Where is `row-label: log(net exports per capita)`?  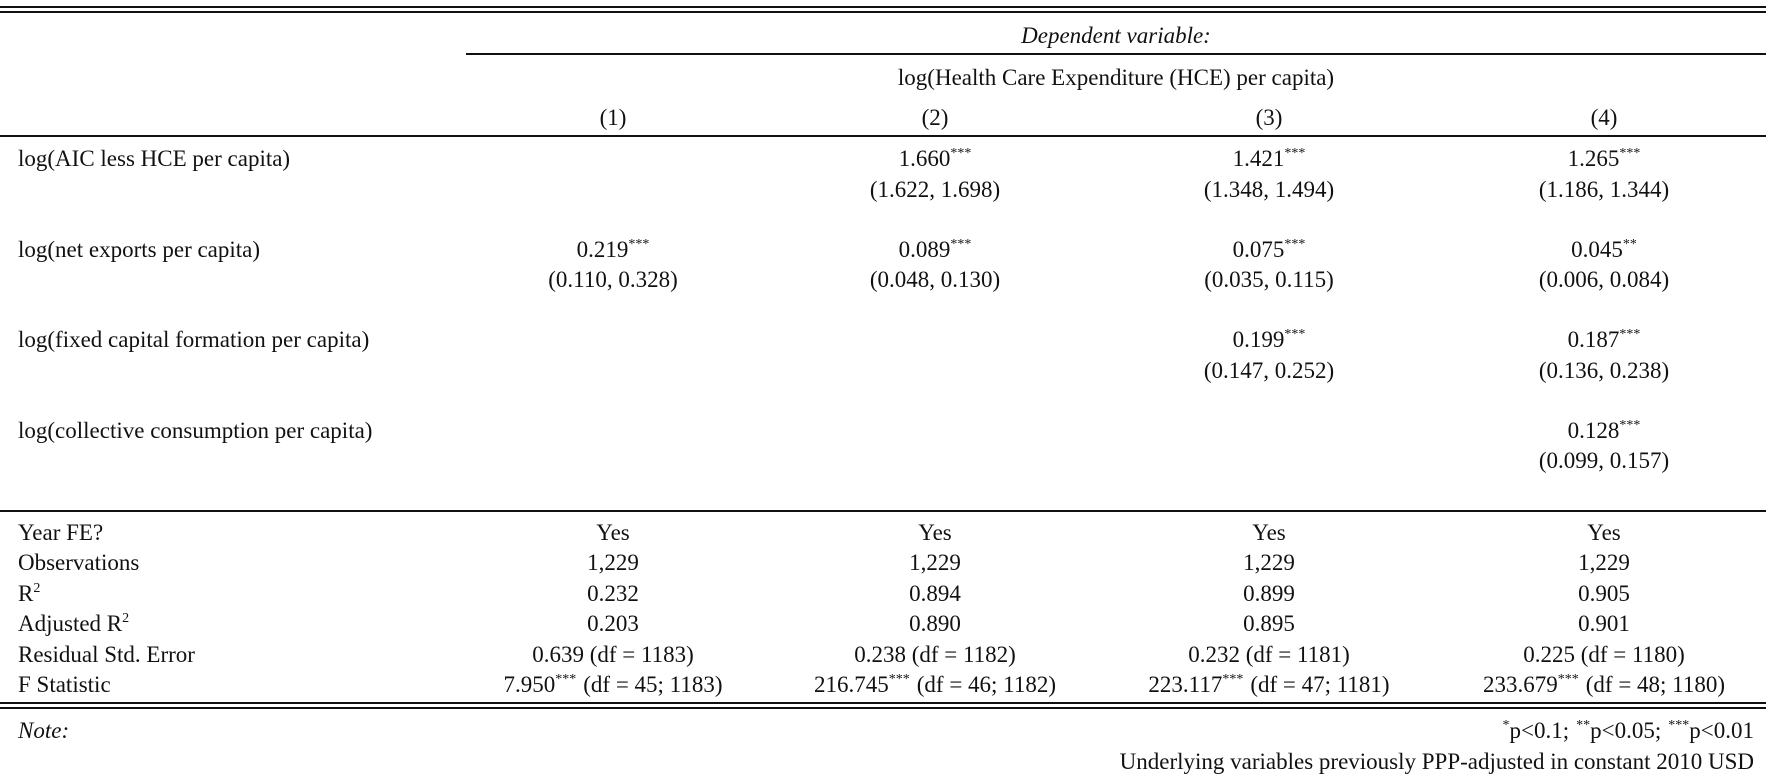
row-label: log(net exports per capita) is located at coordinates (139, 250).